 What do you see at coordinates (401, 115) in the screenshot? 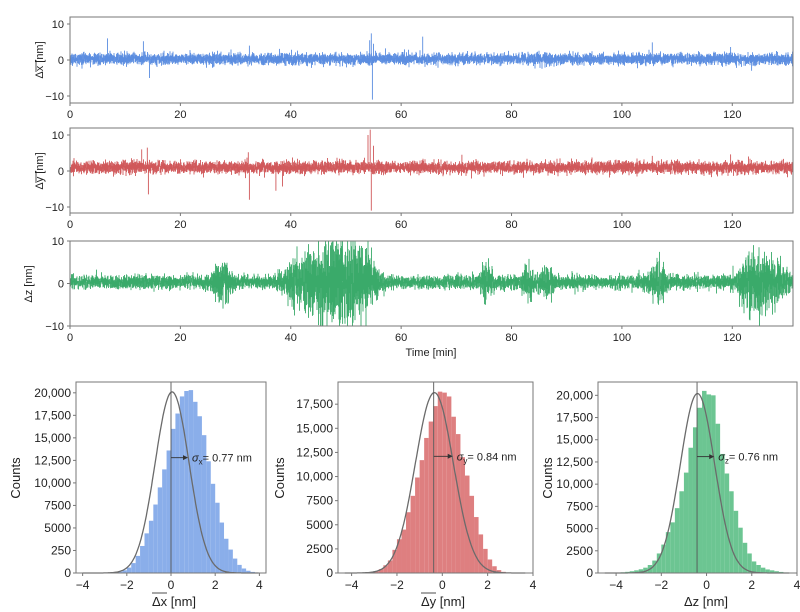
I see `dx-trace-xtick-label: 60` at bounding box center [401, 115].